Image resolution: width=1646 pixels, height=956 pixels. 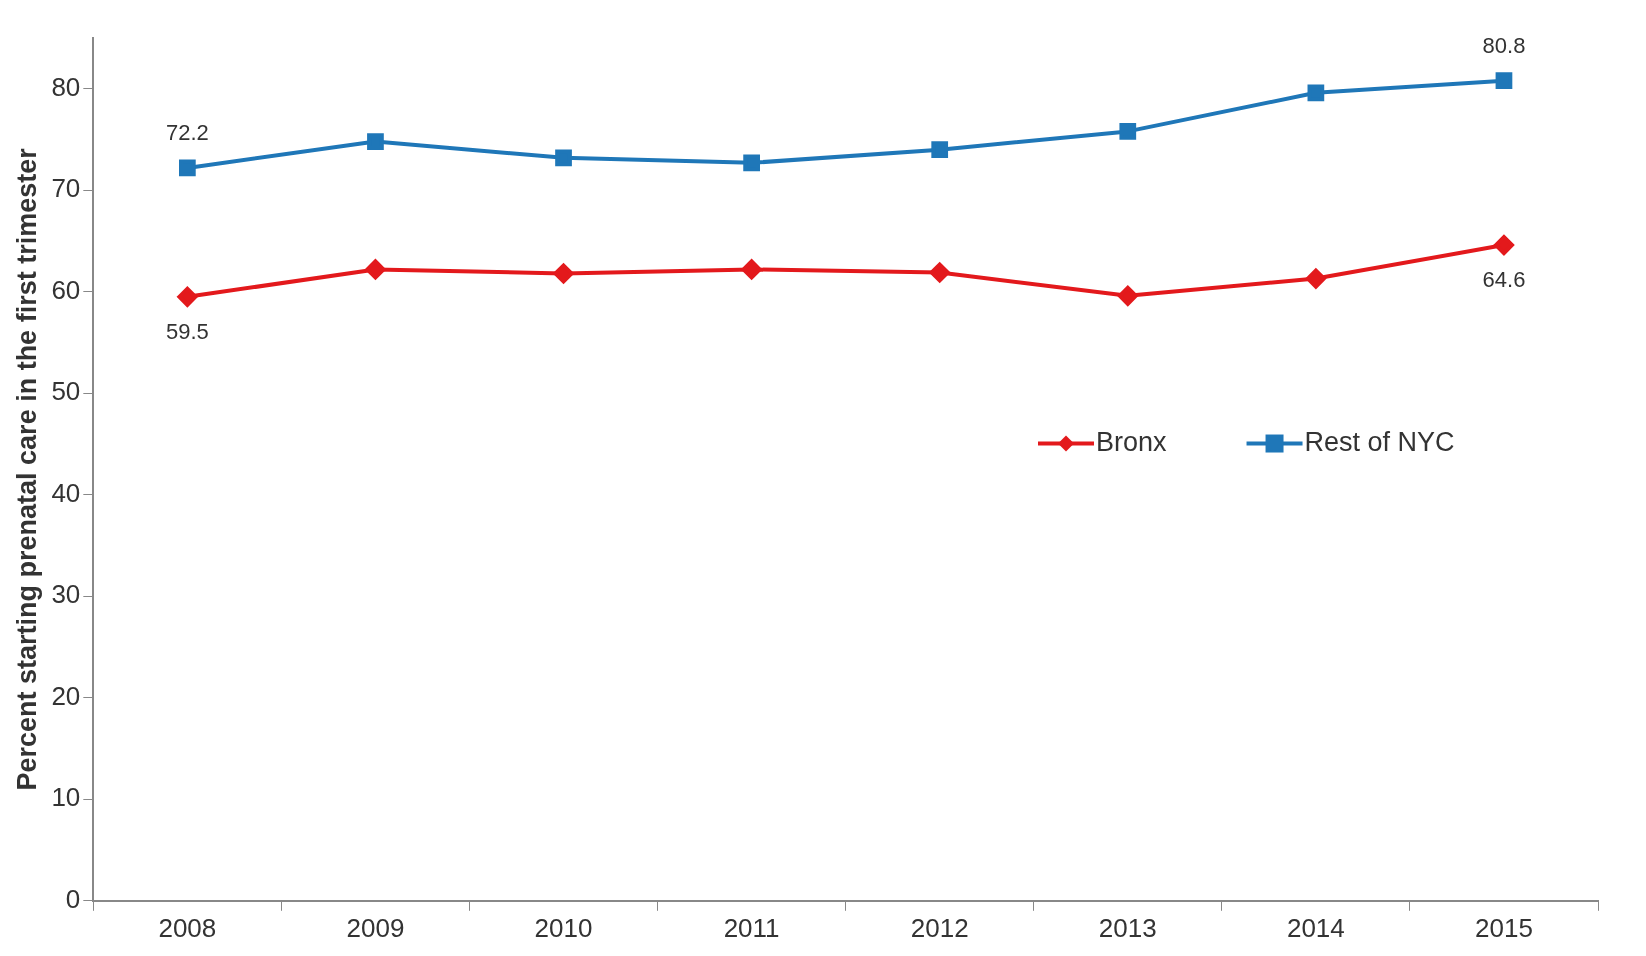 I want to click on x-tick-label: 2015, so click(x=1504, y=927).